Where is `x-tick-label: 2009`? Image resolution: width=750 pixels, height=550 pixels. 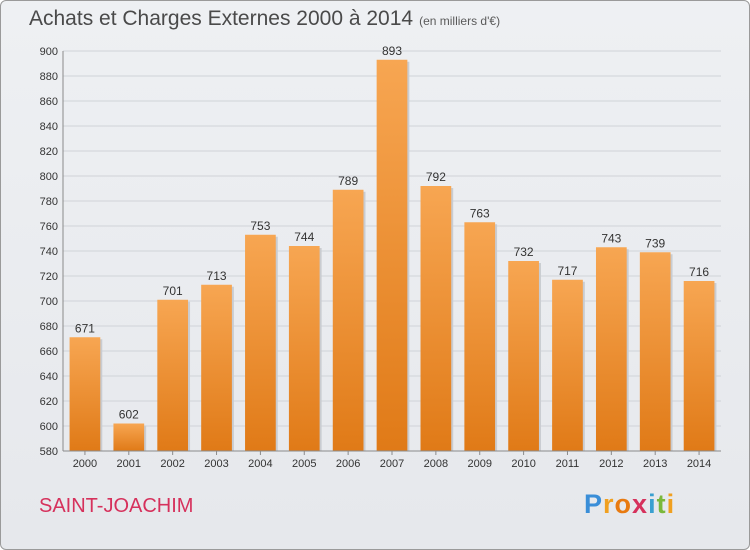
x-tick-label: 2009 is located at coordinates (479, 464).